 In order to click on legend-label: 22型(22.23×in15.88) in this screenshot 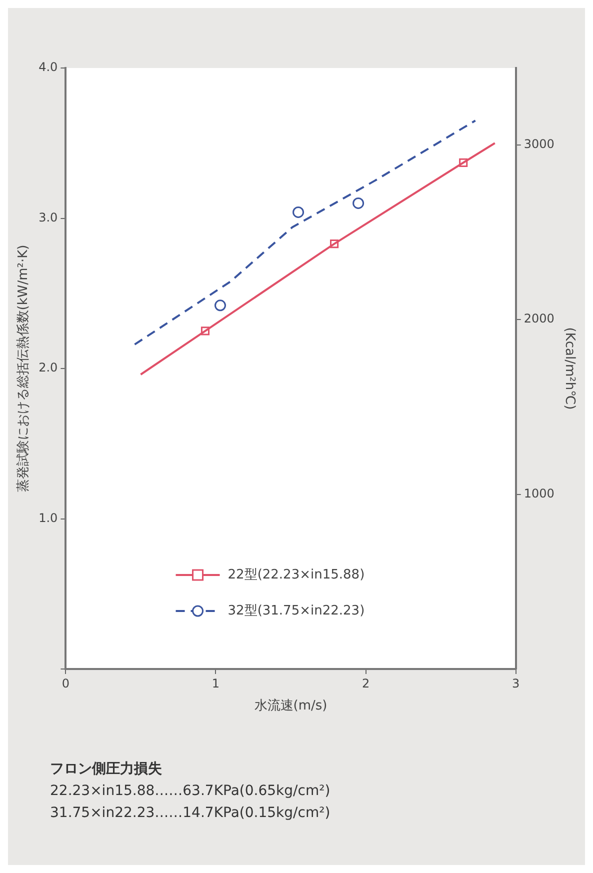, I will do `click(296, 574)`.